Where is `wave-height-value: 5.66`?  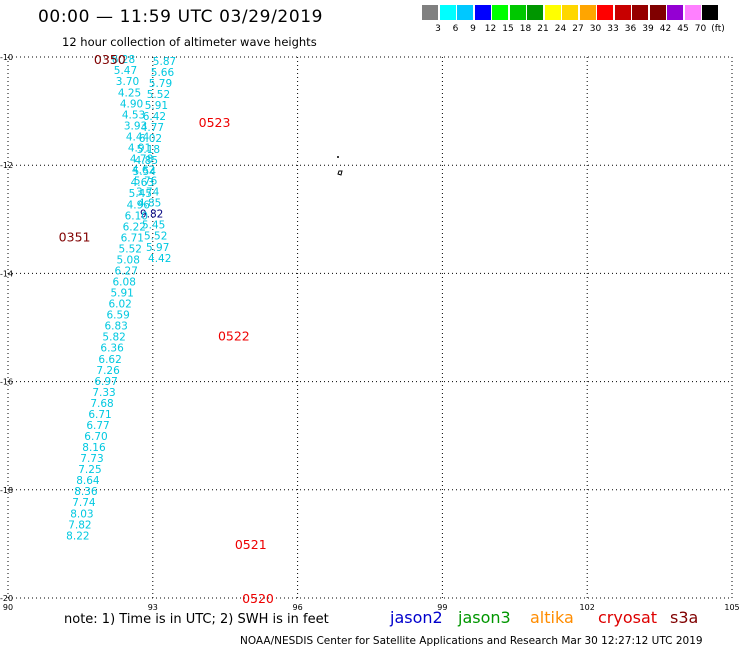
wave-height-value: 5.66 is located at coordinates (163, 73).